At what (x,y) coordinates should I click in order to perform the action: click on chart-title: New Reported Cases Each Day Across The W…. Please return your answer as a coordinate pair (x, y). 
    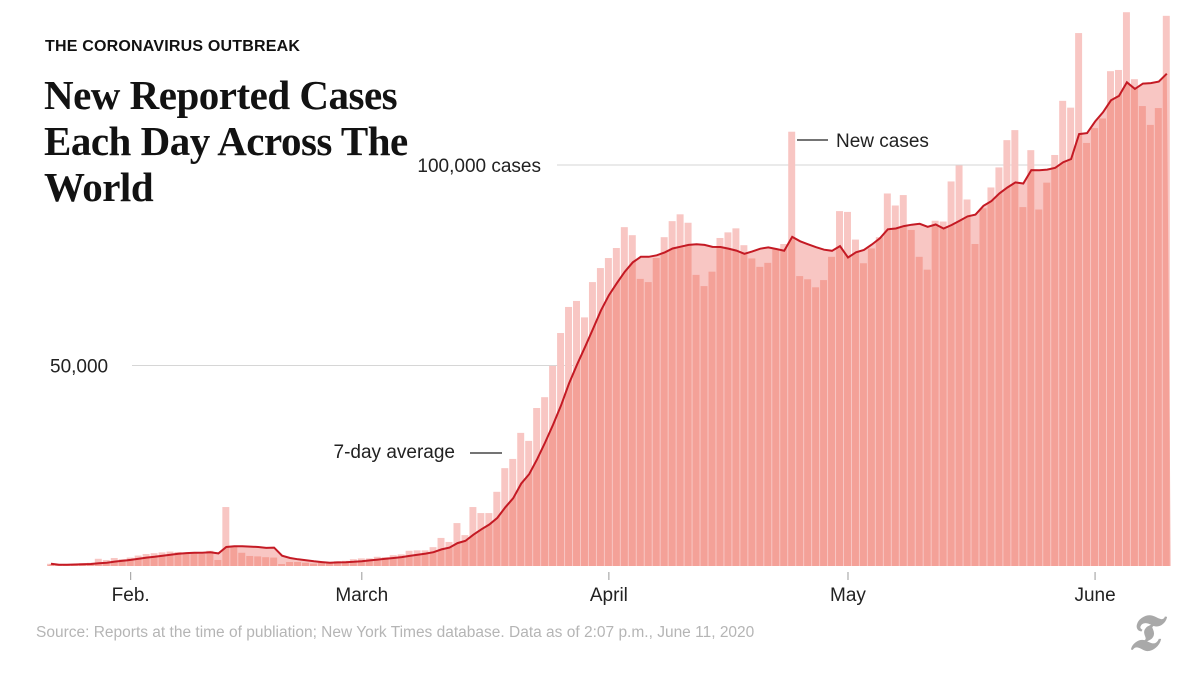
    Looking at the image, I should click on (226, 141).